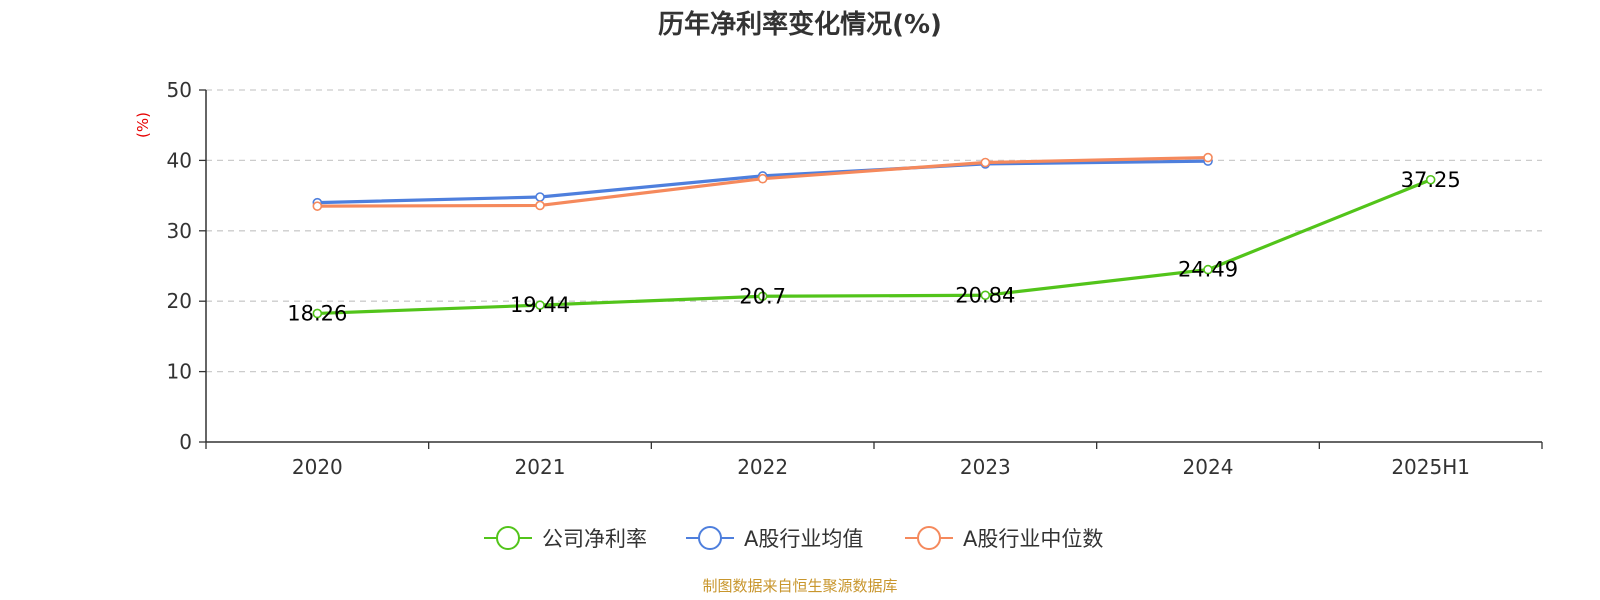 The width and height of the screenshot is (1600, 600). Describe the element at coordinates (799, 586) in the screenshot. I see `source-note: 制图数据来自恒生聚源数据库` at that location.